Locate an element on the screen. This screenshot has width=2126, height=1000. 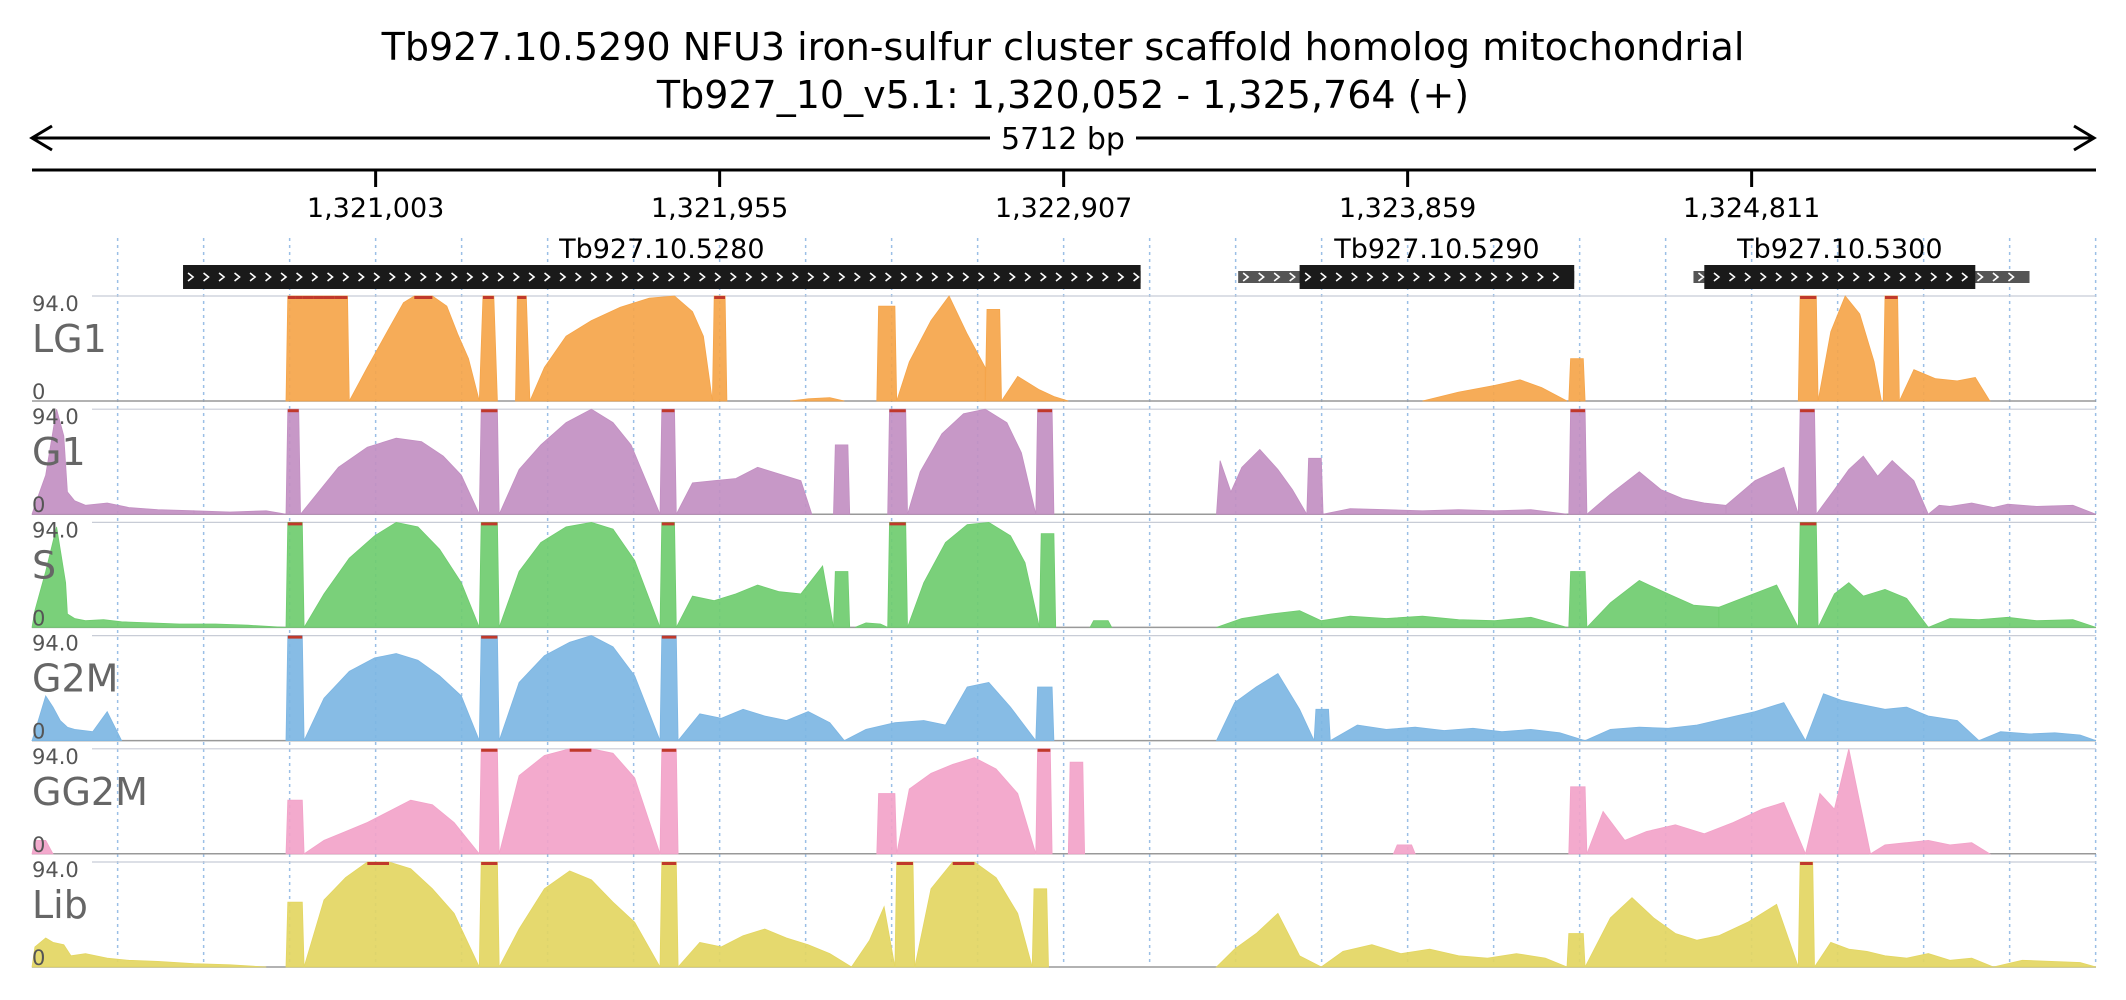
gene-label: Tb927.10.5280 is located at coordinates (661, 249).